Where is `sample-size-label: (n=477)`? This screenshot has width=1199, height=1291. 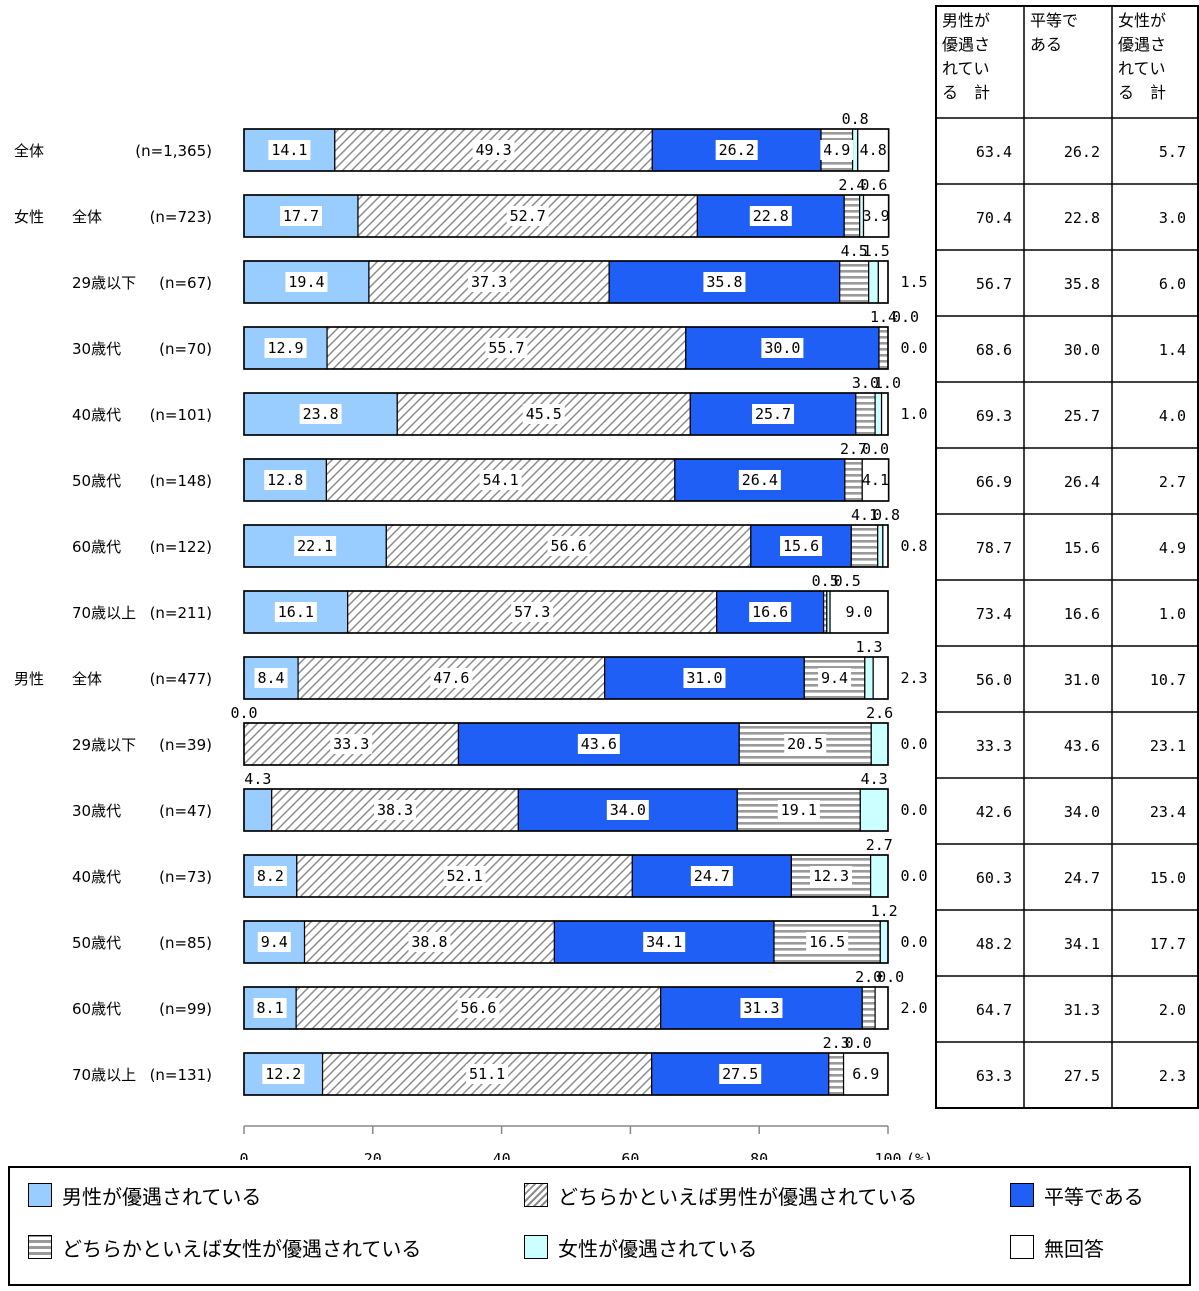
sample-size-label: (n=477) is located at coordinates (181, 679).